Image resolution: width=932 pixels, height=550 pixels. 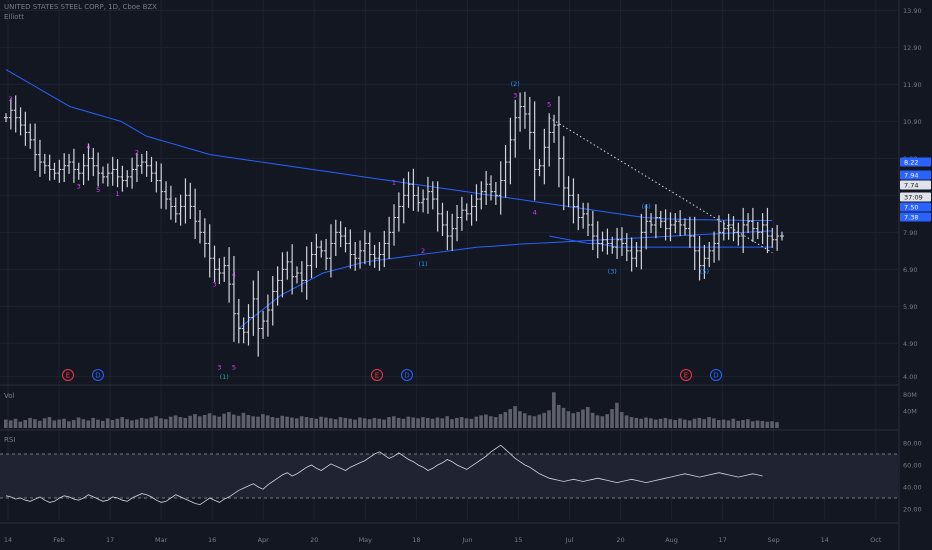 What do you see at coordinates (912, 466) in the screenshot?
I see `rsi-tick: 60.00` at bounding box center [912, 466].